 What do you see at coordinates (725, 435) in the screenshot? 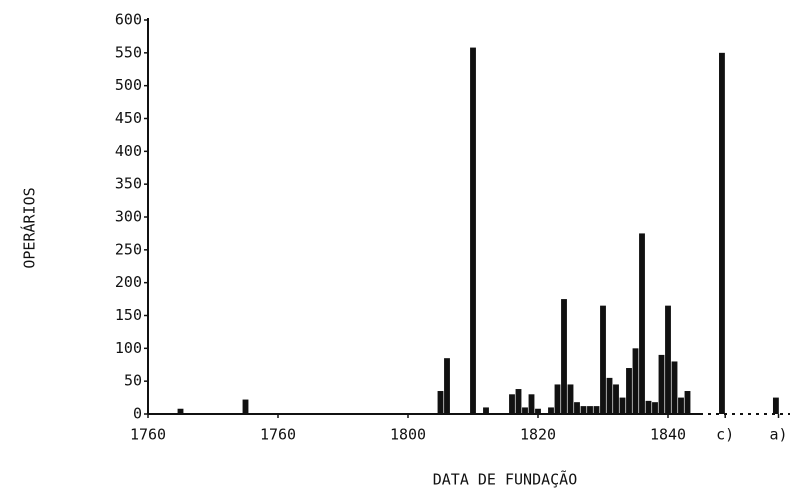
I see `x-tick-label: c)` at bounding box center [725, 435].